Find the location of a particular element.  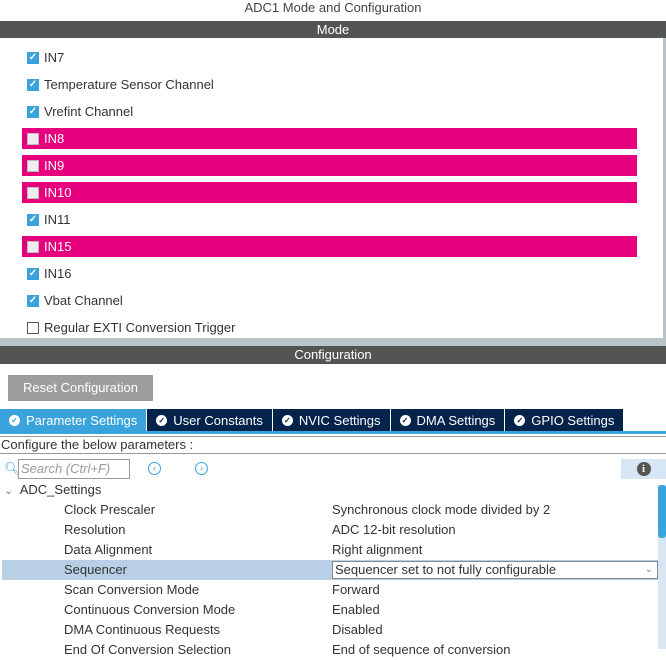

parameter-dropdown: Sequencer set to not fully configurable ⌄ is located at coordinates (495, 570).